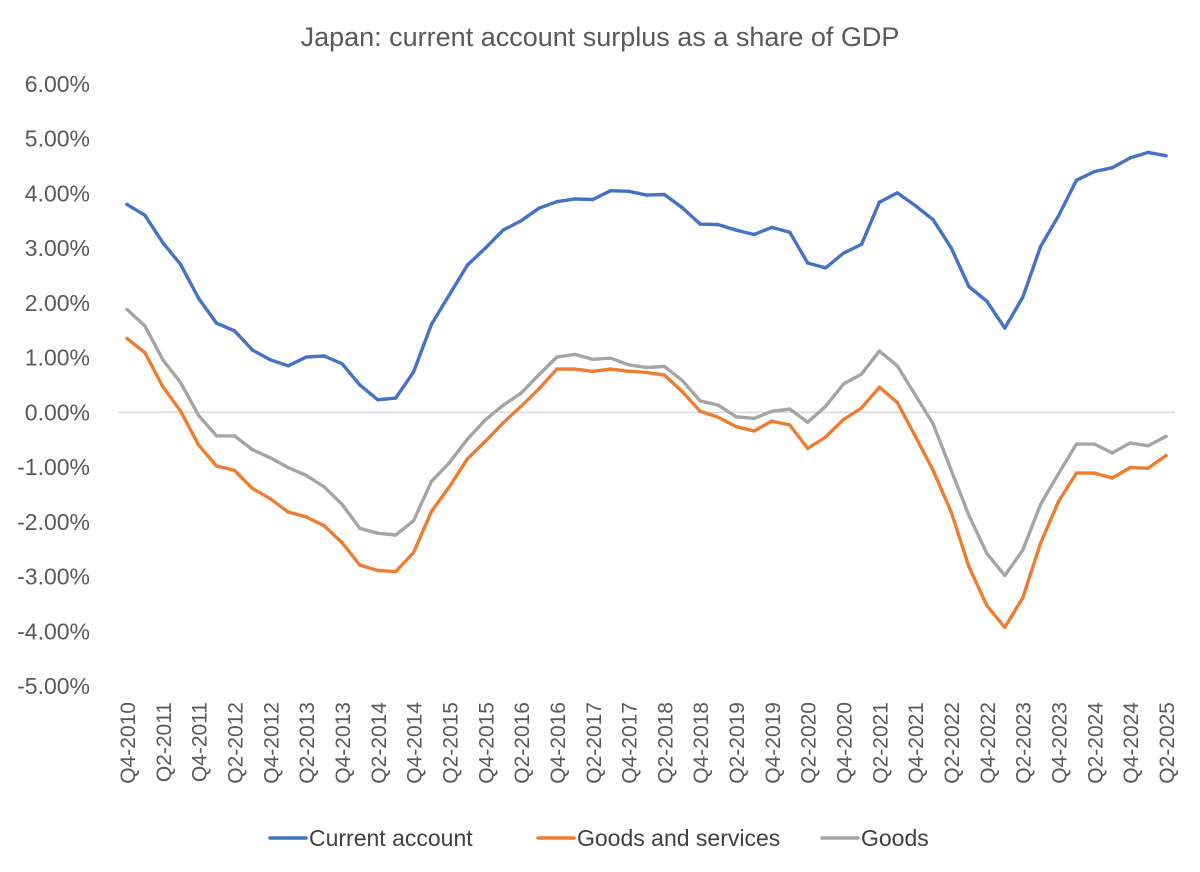 The width and height of the screenshot is (1200, 872). Describe the element at coordinates (522, 743) in the screenshot. I see `x-tick-label: Q2-2016` at that location.